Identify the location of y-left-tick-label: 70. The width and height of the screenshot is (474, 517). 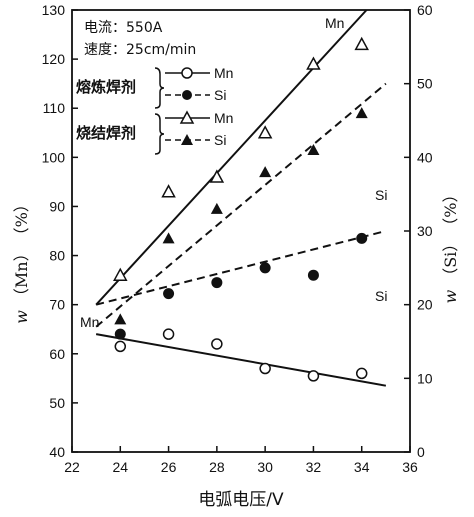
(57, 305).